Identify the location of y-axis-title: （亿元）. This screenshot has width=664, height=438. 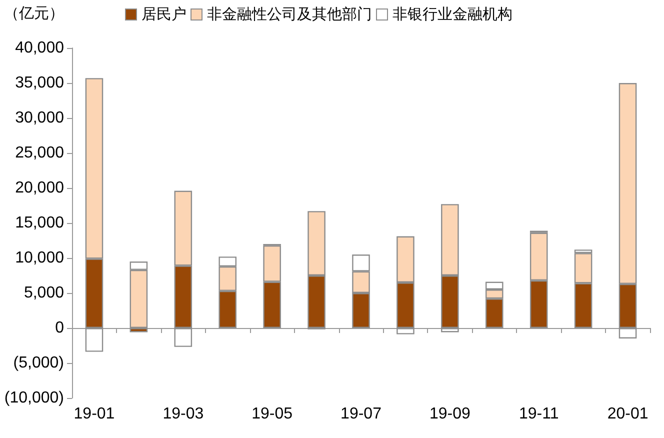
(34, 13).